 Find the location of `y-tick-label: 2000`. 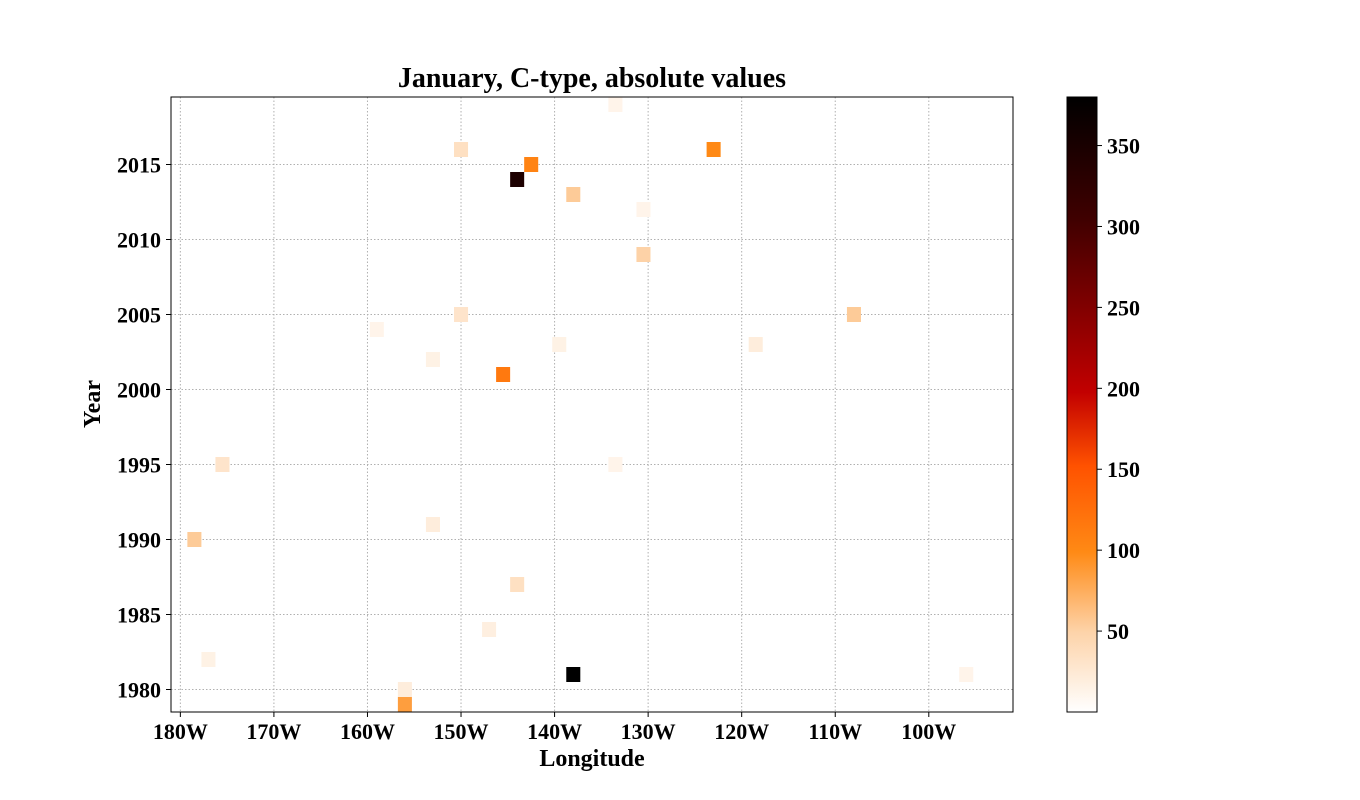

y-tick-label: 2000 is located at coordinates (139, 390).